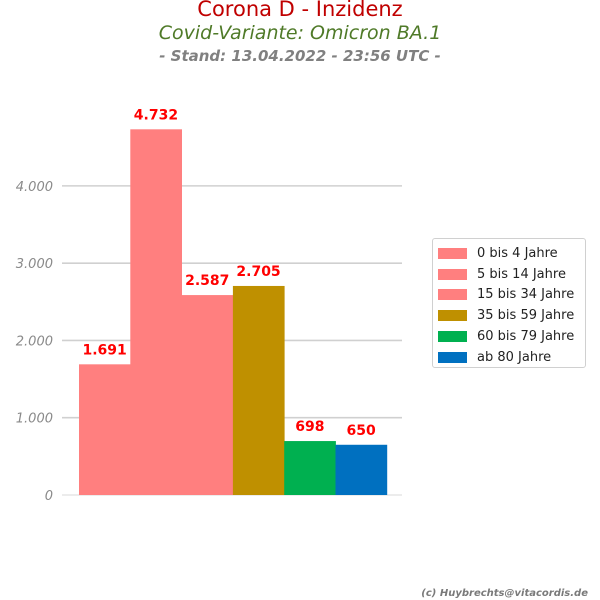  I want to click on data-label: 2.587, so click(207, 281).